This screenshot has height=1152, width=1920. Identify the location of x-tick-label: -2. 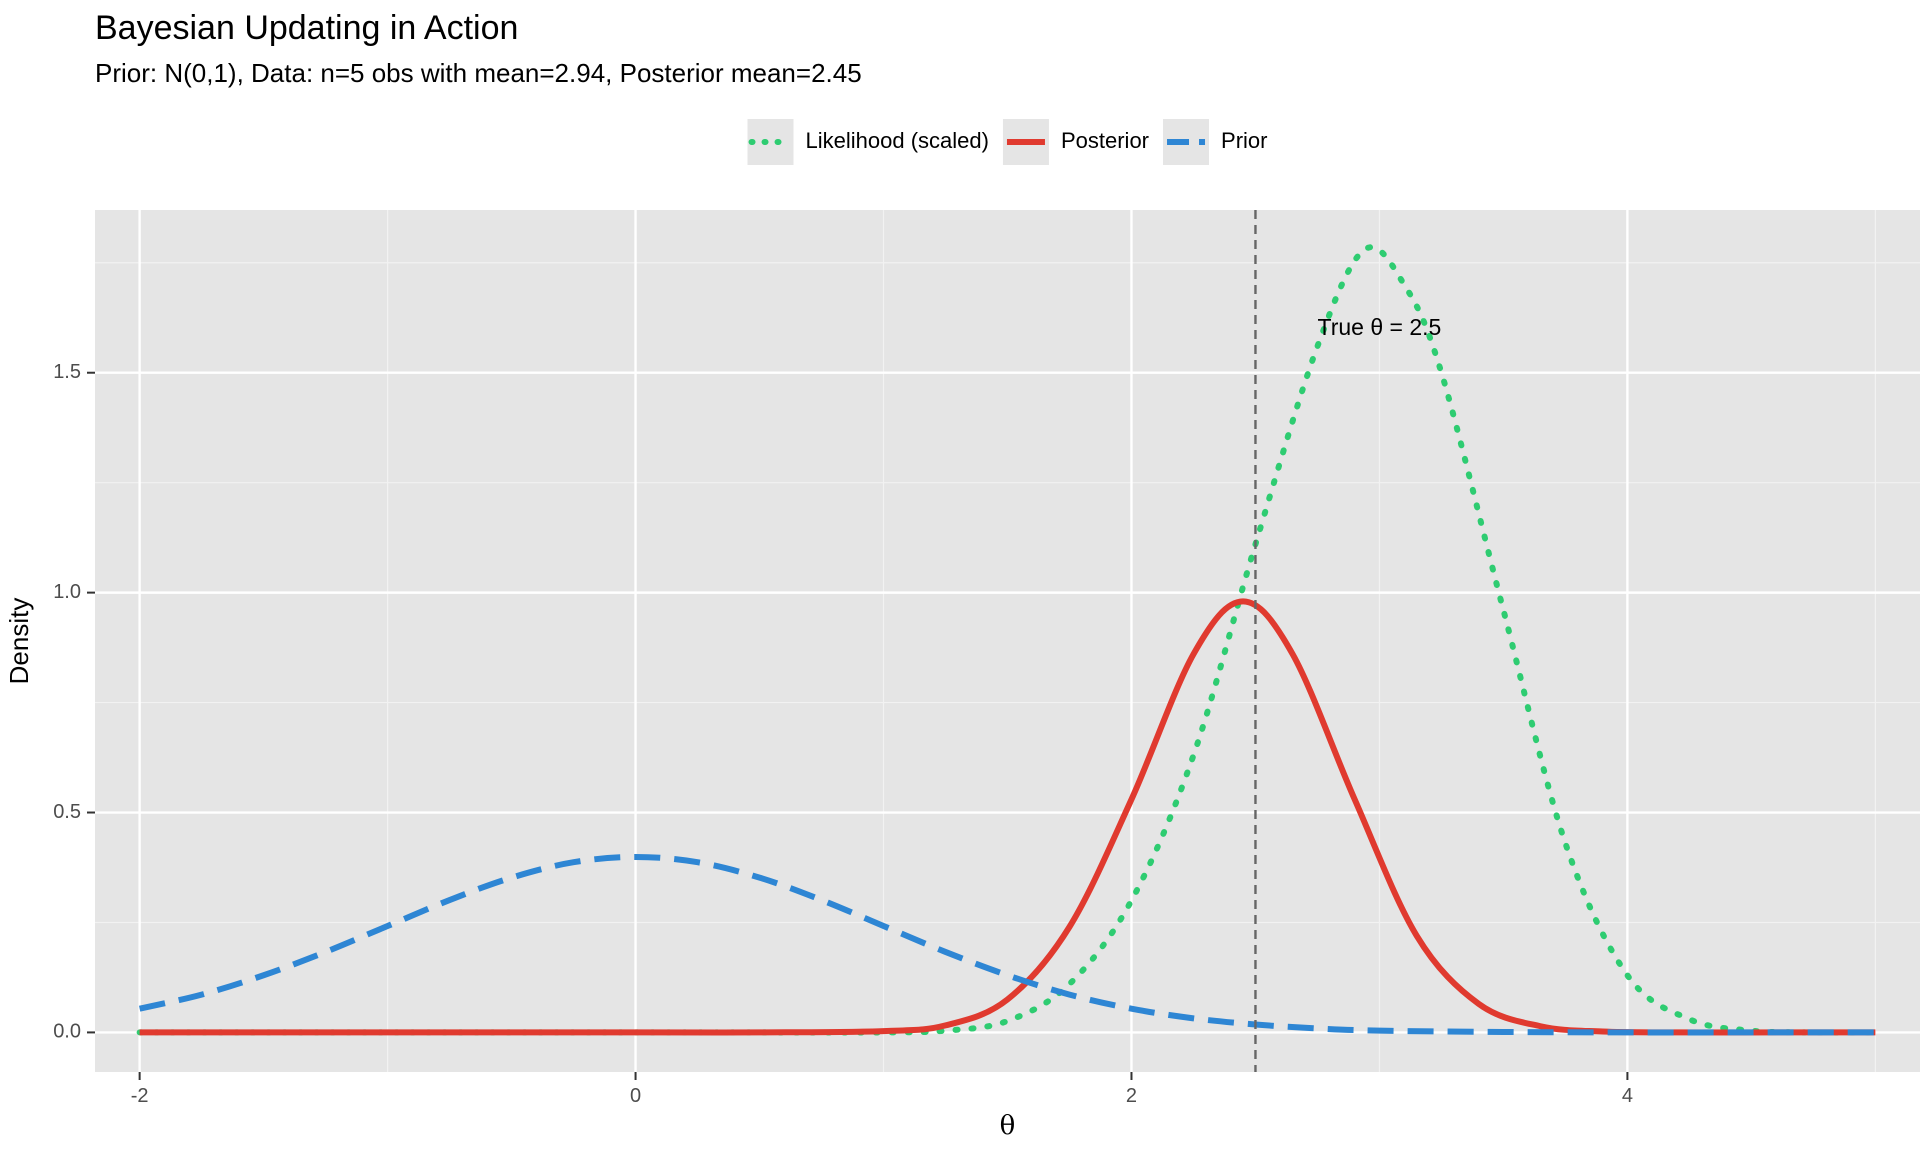
(140, 1096).